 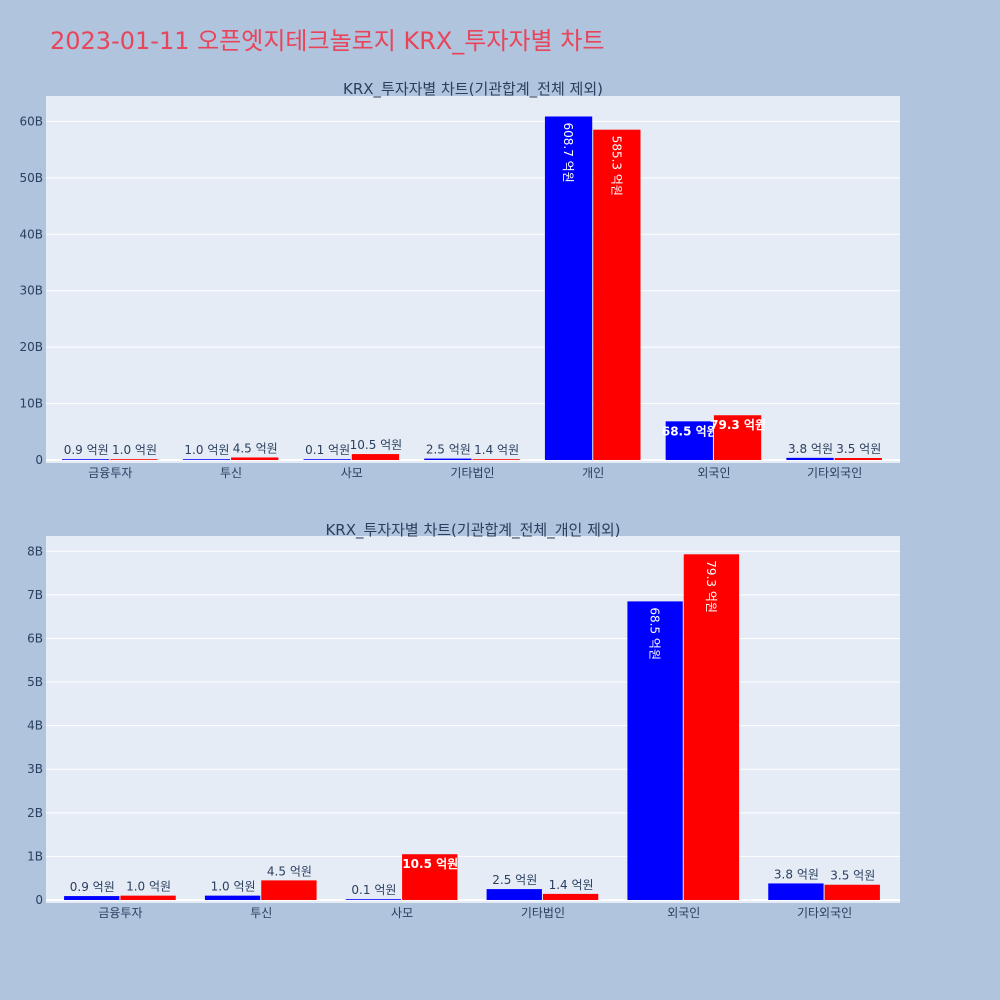 What do you see at coordinates (35, 769) in the screenshot?
I see `y-tick-label: 3B` at bounding box center [35, 769].